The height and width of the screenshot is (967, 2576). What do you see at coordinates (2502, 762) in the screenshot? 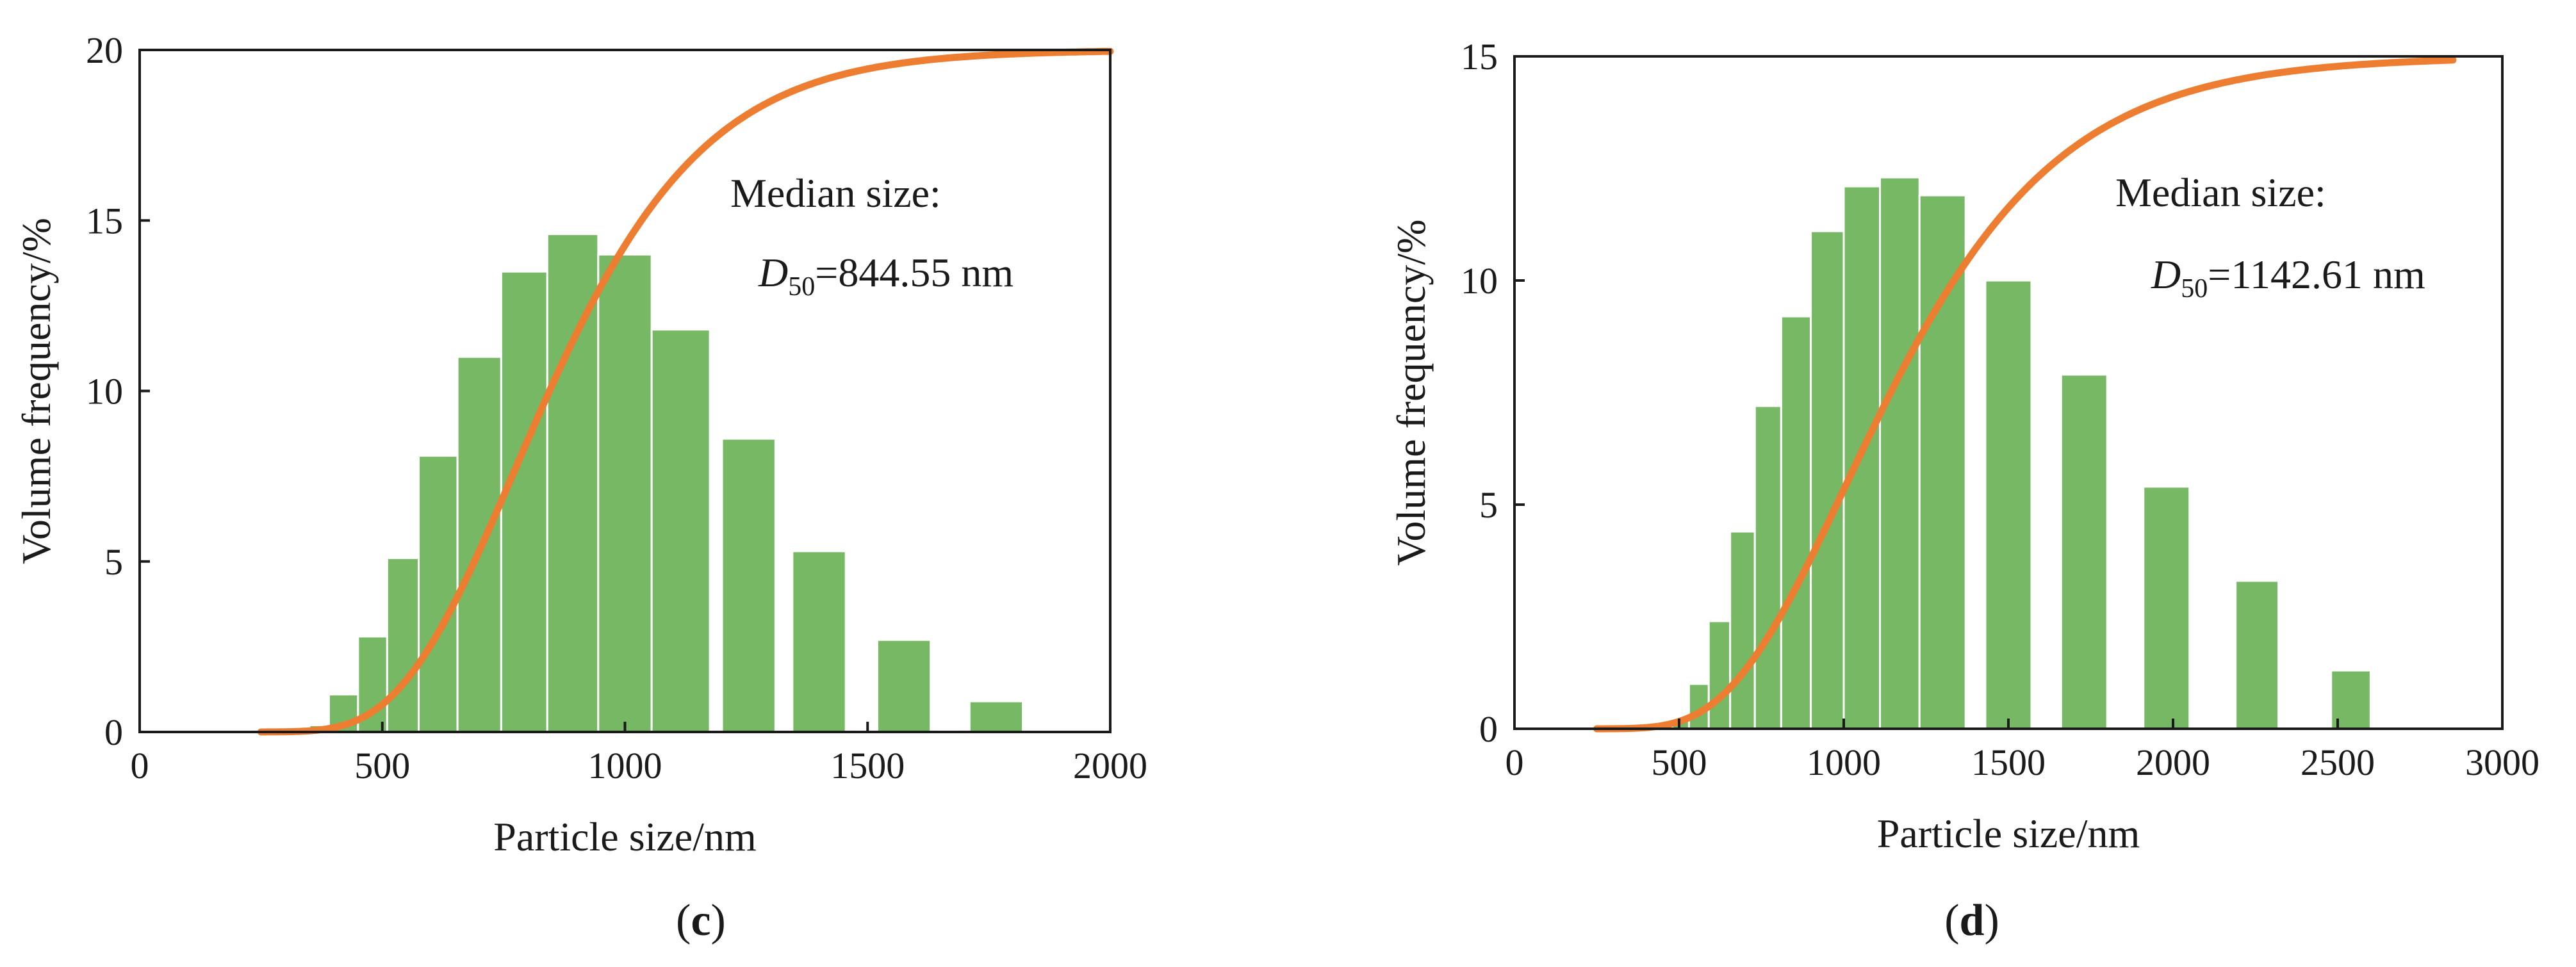
I see `x-tick-label-d-6: 3000` at bounding box center [2502, 762].